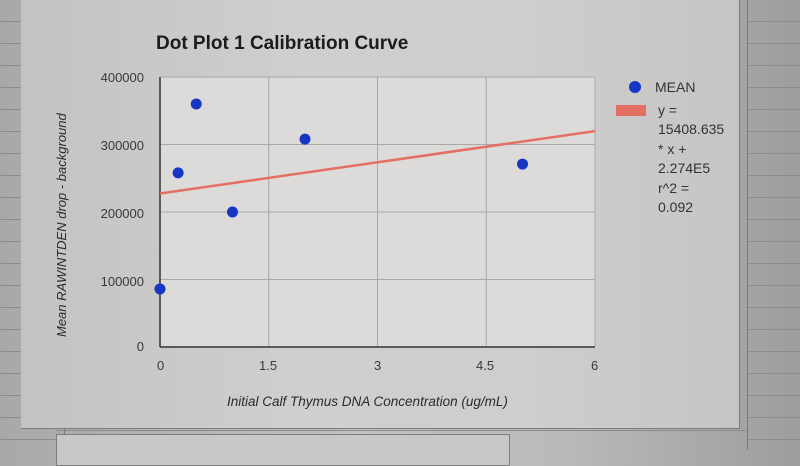 The width and height of the screenshot is (800, 466). Describe the element at coordinates (691, 129) in the screenshot. I see `equation-slope: 15408.635` at that location.